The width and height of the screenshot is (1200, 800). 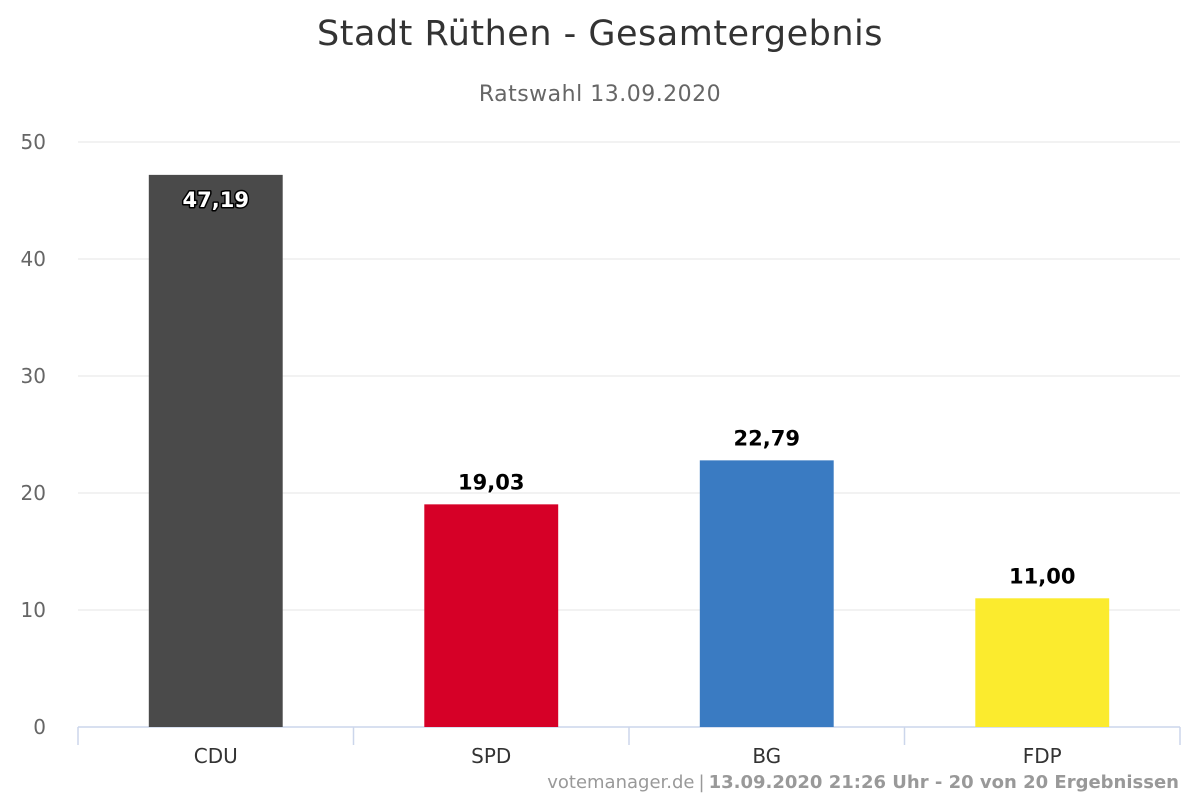 I want to click on data-label-cdu: 47,19, so click(x=216, y=200).